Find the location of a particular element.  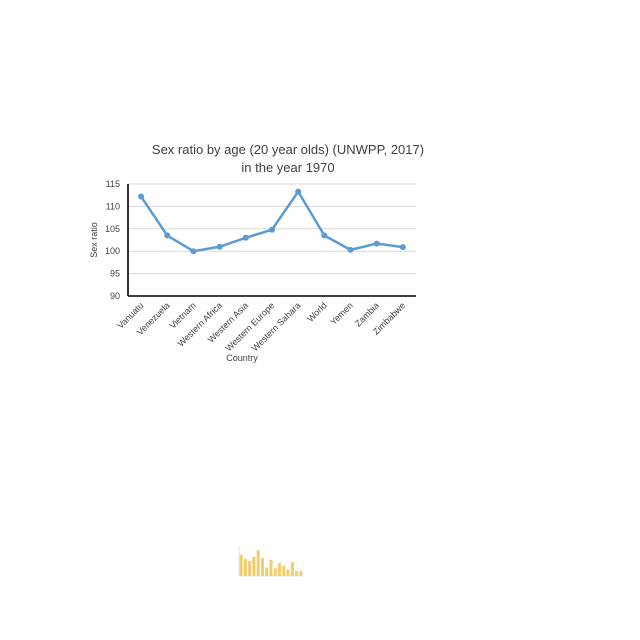

series-group is located at coordinates (272, 221).